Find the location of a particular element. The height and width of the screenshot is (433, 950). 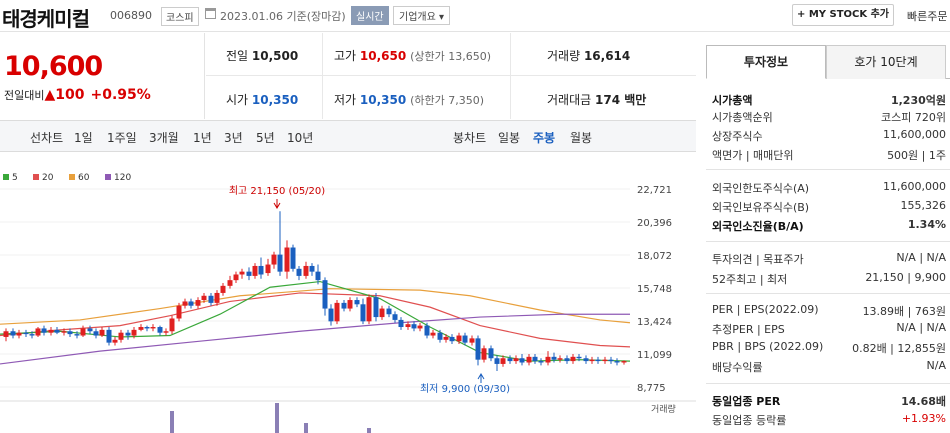

current-price-box: 10,600 전일대비▲100 +0.95% is located at coordinates (102, 76).